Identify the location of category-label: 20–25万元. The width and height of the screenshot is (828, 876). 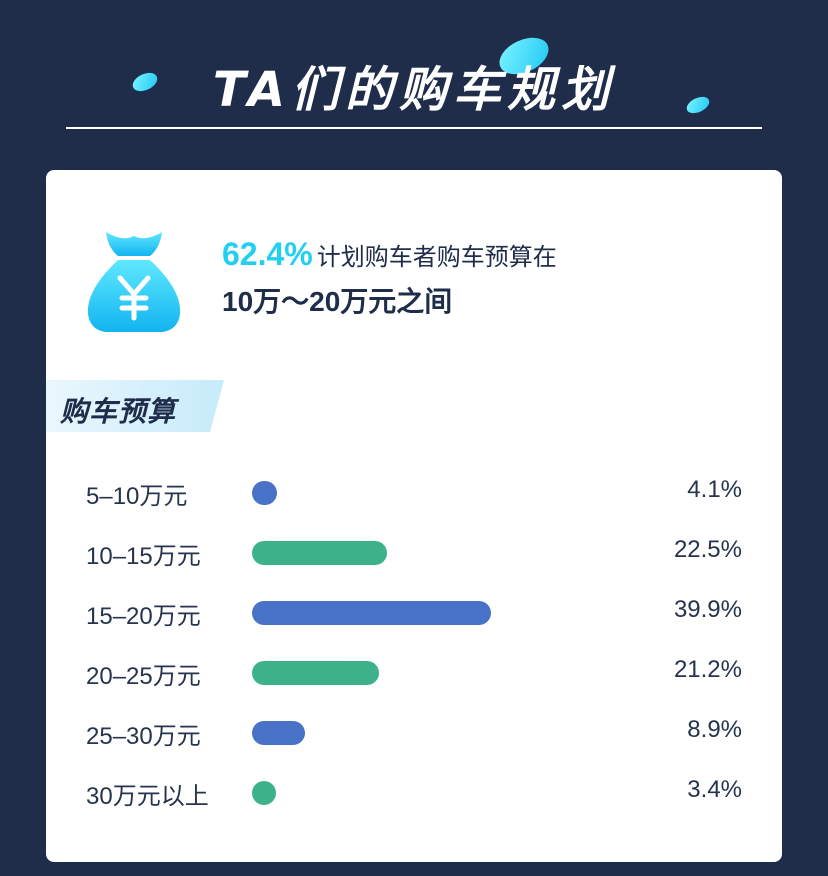
(143, 676).